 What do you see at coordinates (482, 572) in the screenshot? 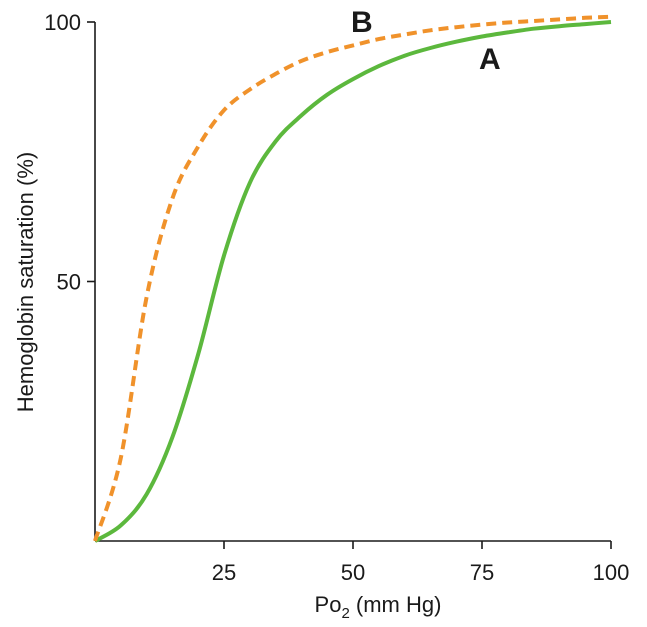
I see `x-tick-label: 75` at bounding box center [482, 572].